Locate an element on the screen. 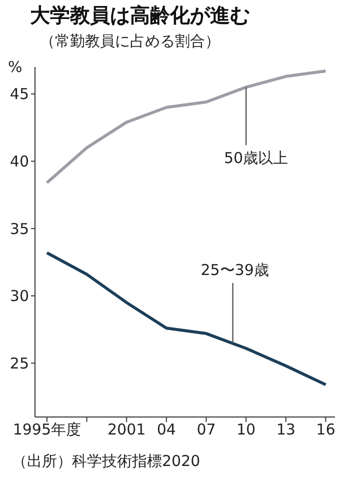 The width and height of the screenshot is (350, 486). chart-title: 大学教員は高齢化が進む is located at coordinates (140, 15).